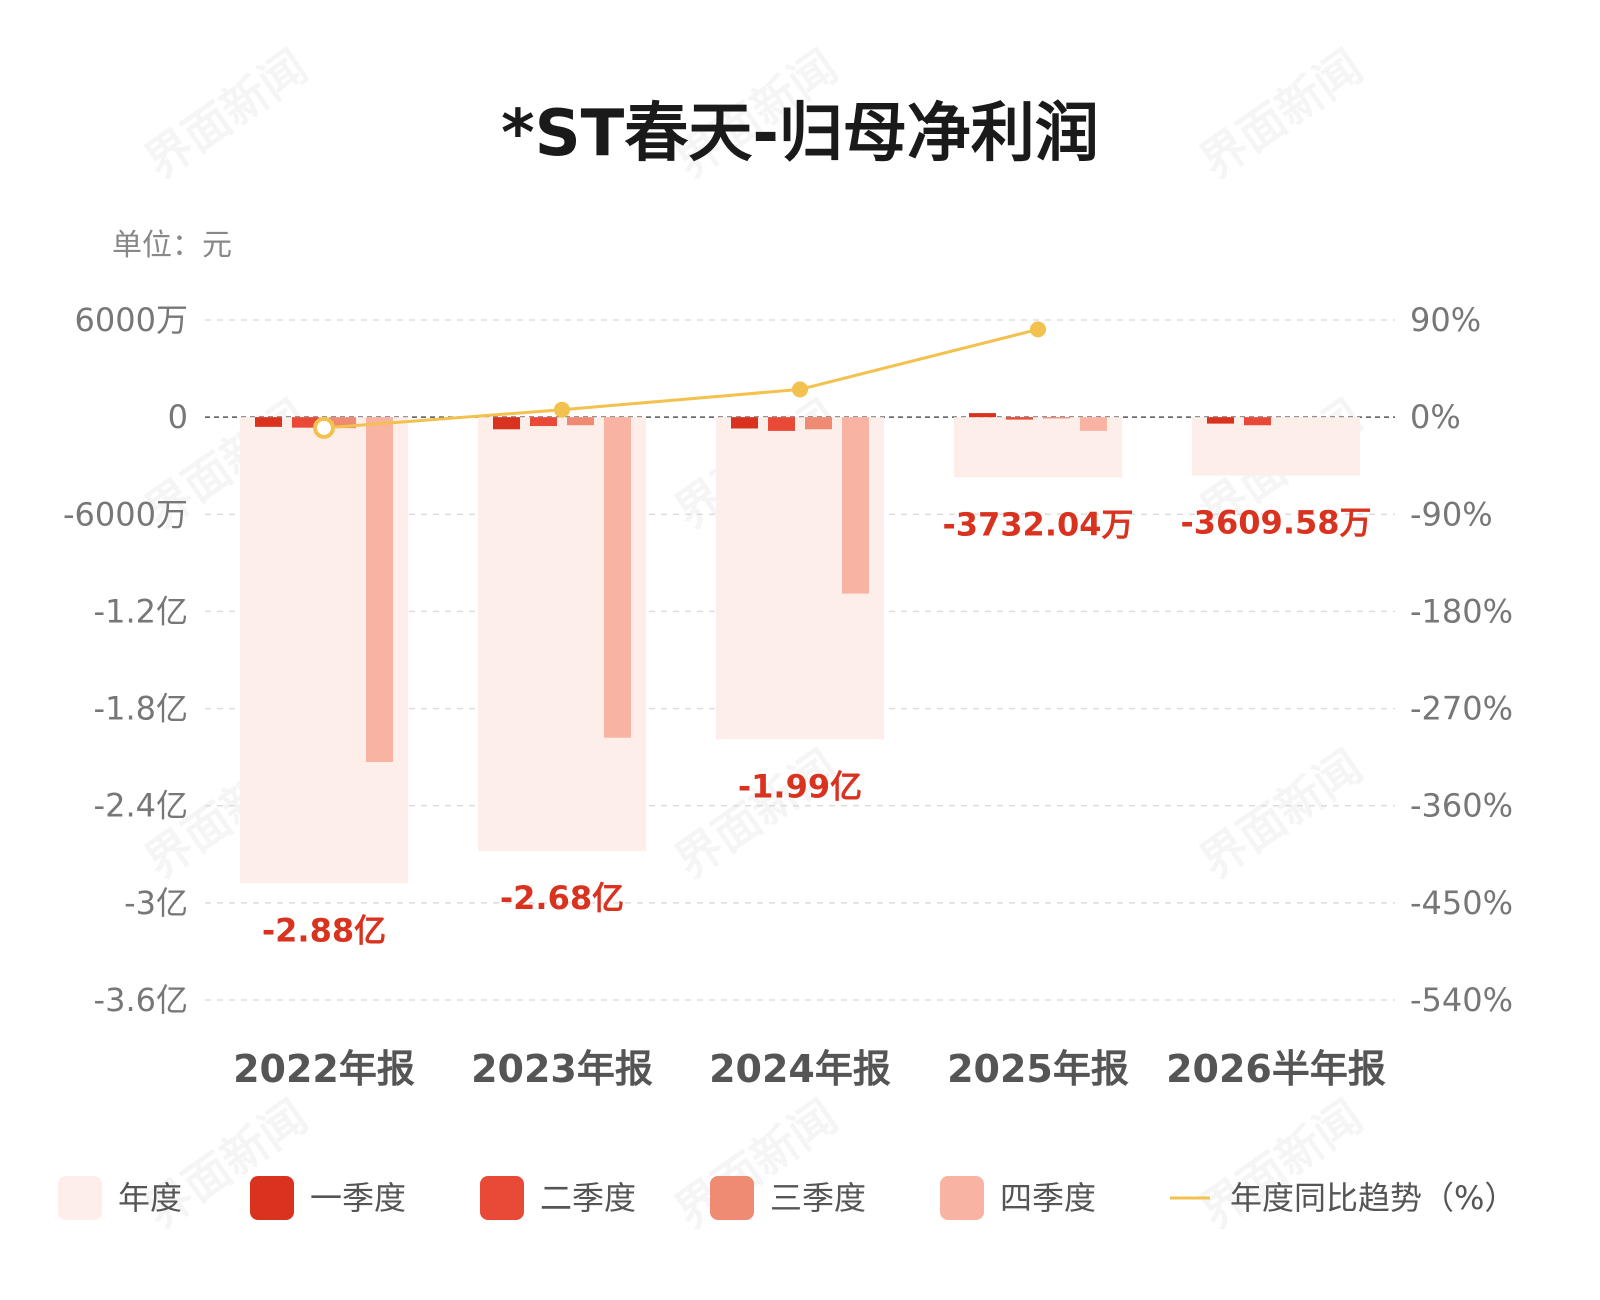  I want to click on y-right-tick-label: -90%, so click(1451, 514).